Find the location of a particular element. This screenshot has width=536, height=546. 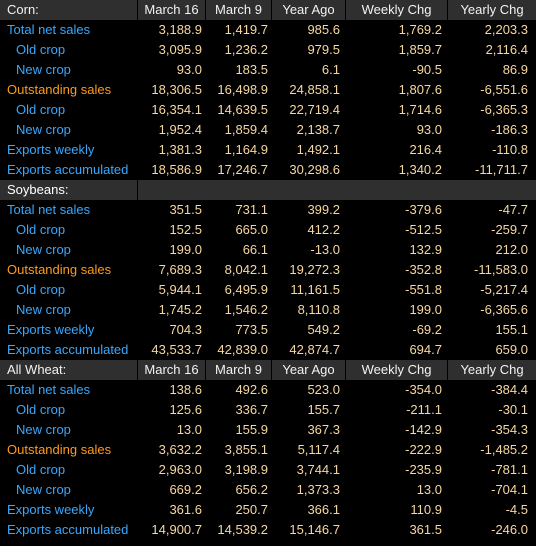

table-row: New crop 1,952.4 1,859.4 2,138.7 93.0 -186.3 is located at coordinates (268, 130).